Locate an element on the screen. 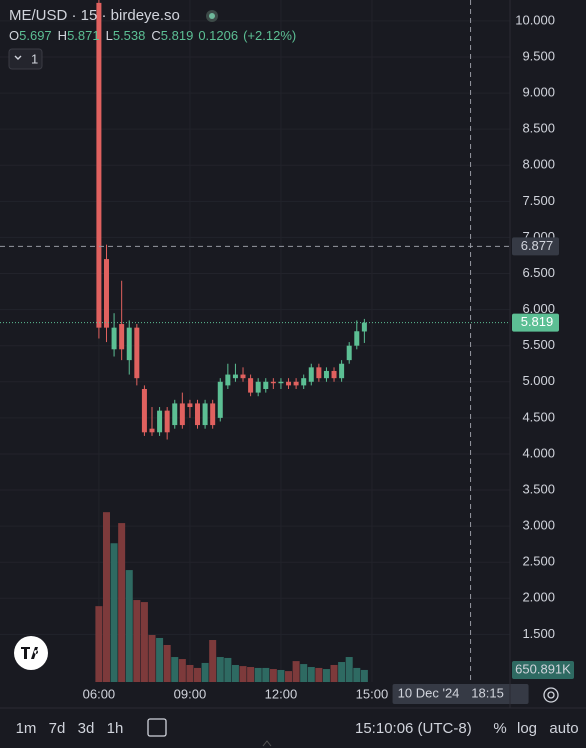  clock: 15:10:06 (UTC-8) is located at coordinates (413, 728).